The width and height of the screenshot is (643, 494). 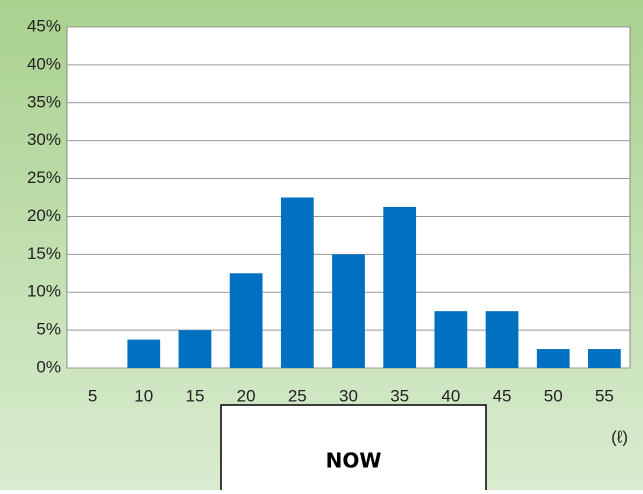 I want to click on x-tick-label: 10, so click(x=143, y=395).